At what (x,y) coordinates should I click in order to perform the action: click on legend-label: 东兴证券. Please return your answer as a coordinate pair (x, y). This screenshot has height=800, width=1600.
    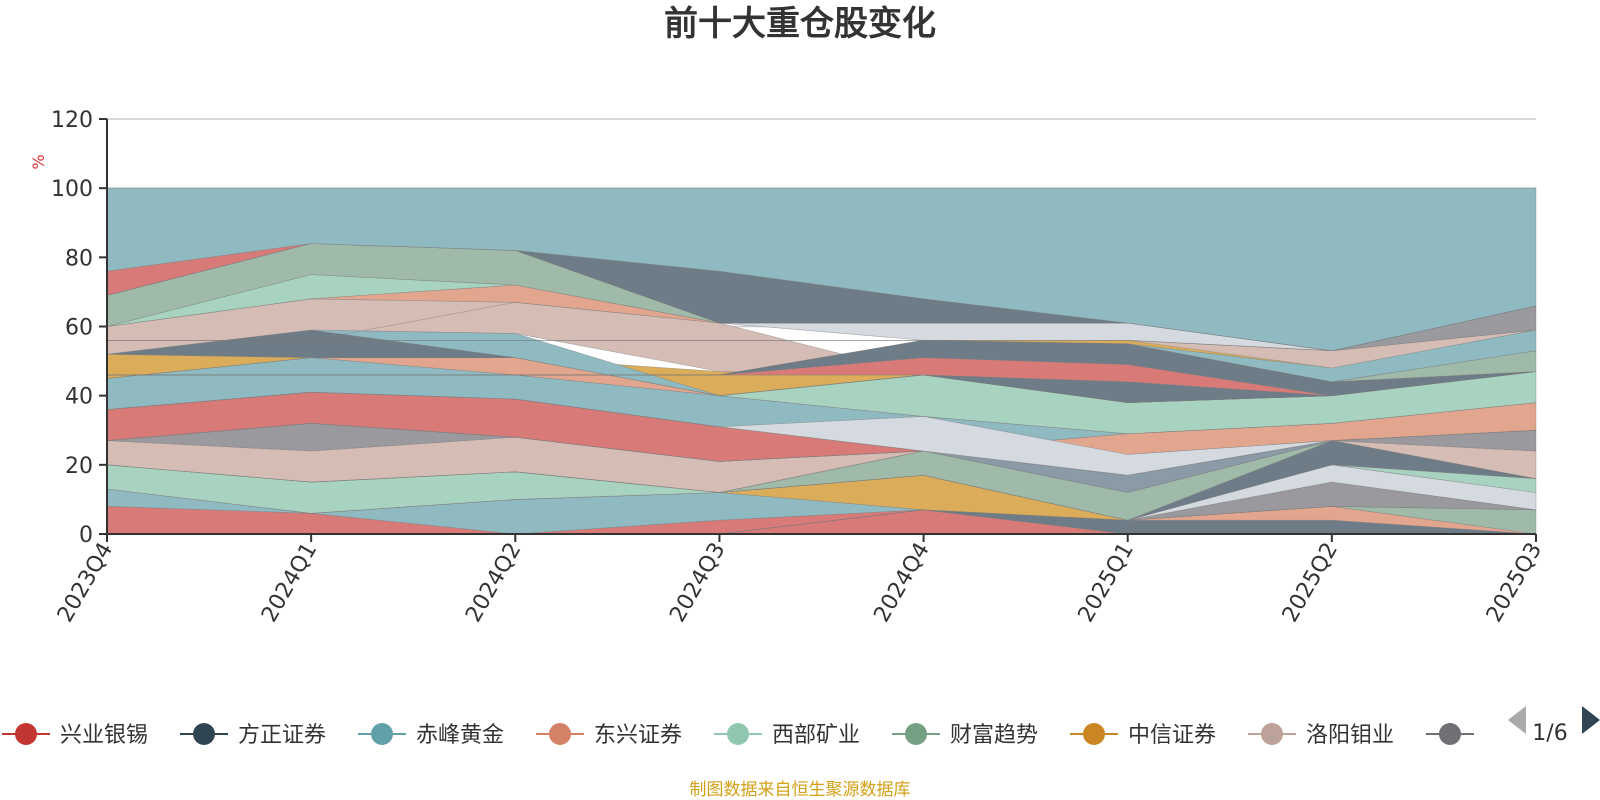
    Looking at the image, I should click on (638, 735).